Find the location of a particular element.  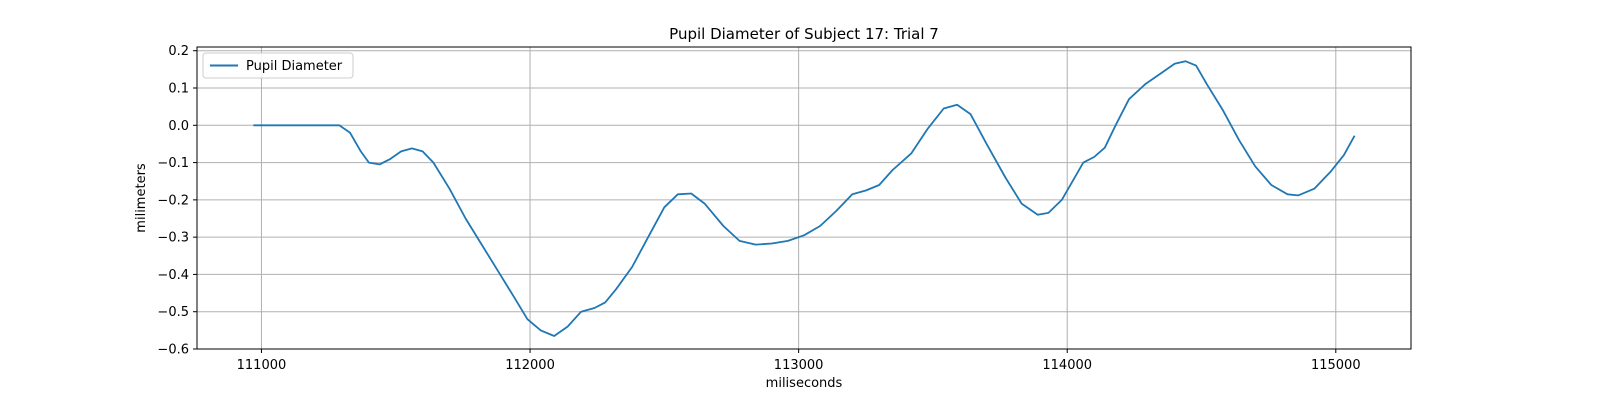

y-tick-label: −0.1 is located at coordinates (173, 163).